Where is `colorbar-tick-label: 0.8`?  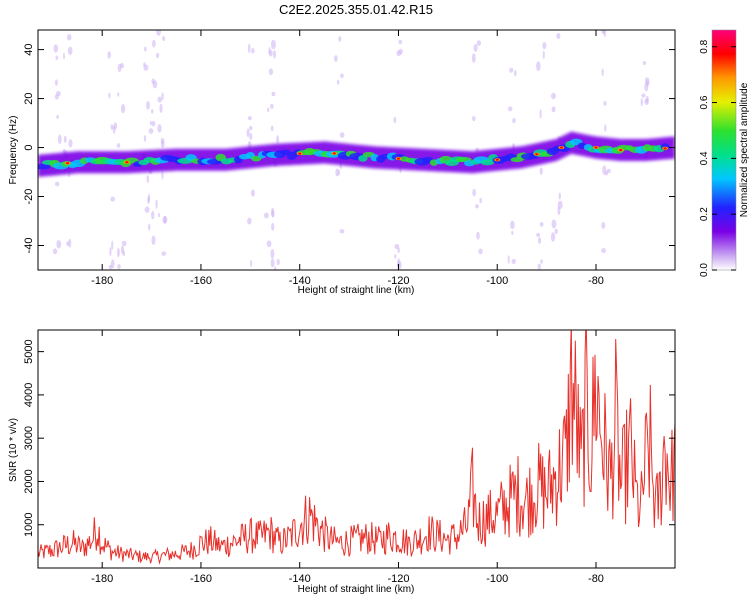 colorbar-tick-label: 0.8 is located at coordinates (704, 46).